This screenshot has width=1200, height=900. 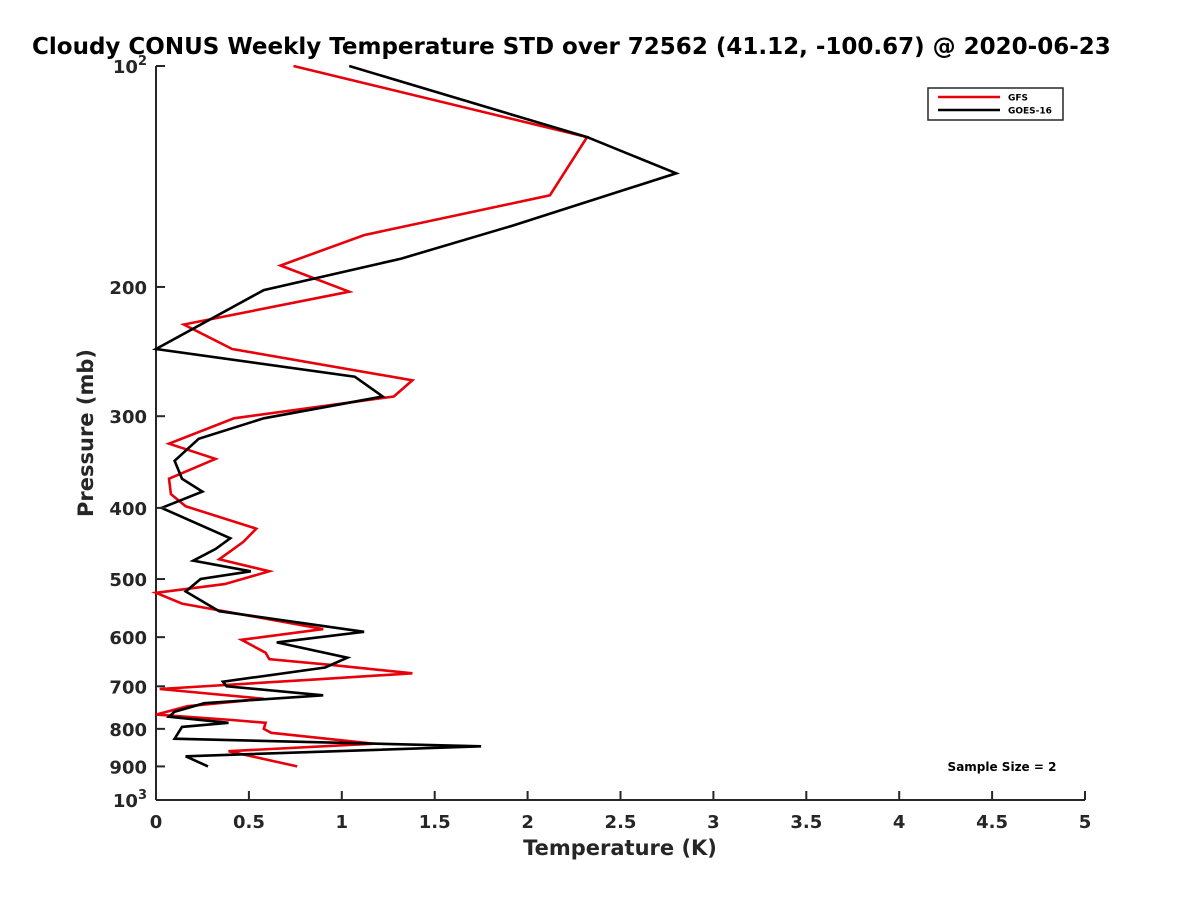 What do you see at coordinates (620, 848) in the screenshot?
I see `x-axis-label: Temperature (K)` at bounding box center [620, 848].